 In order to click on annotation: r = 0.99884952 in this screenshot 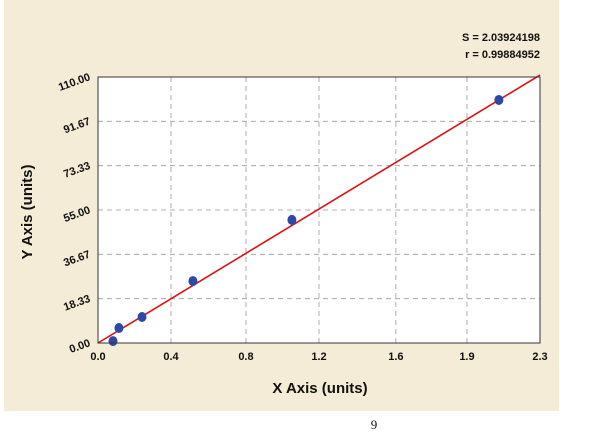, I will do `click(502, 55)`.